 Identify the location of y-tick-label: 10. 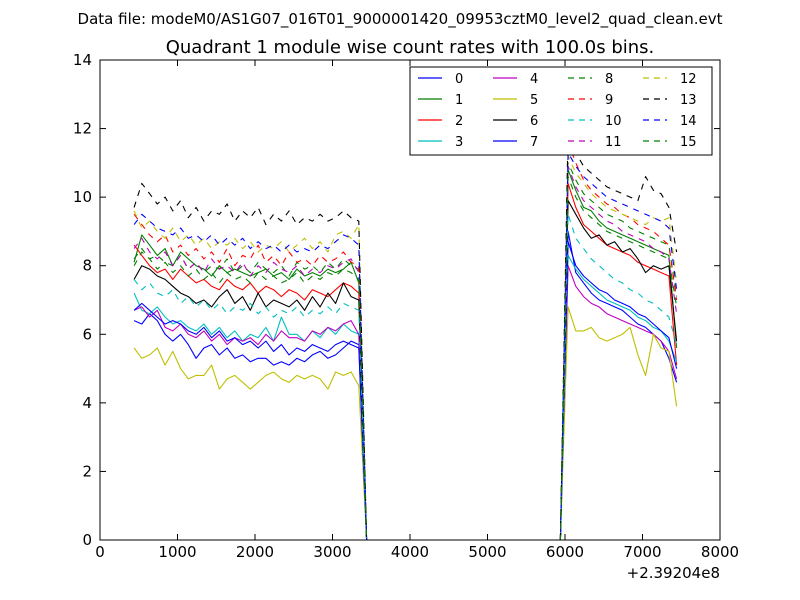
(82, 197).